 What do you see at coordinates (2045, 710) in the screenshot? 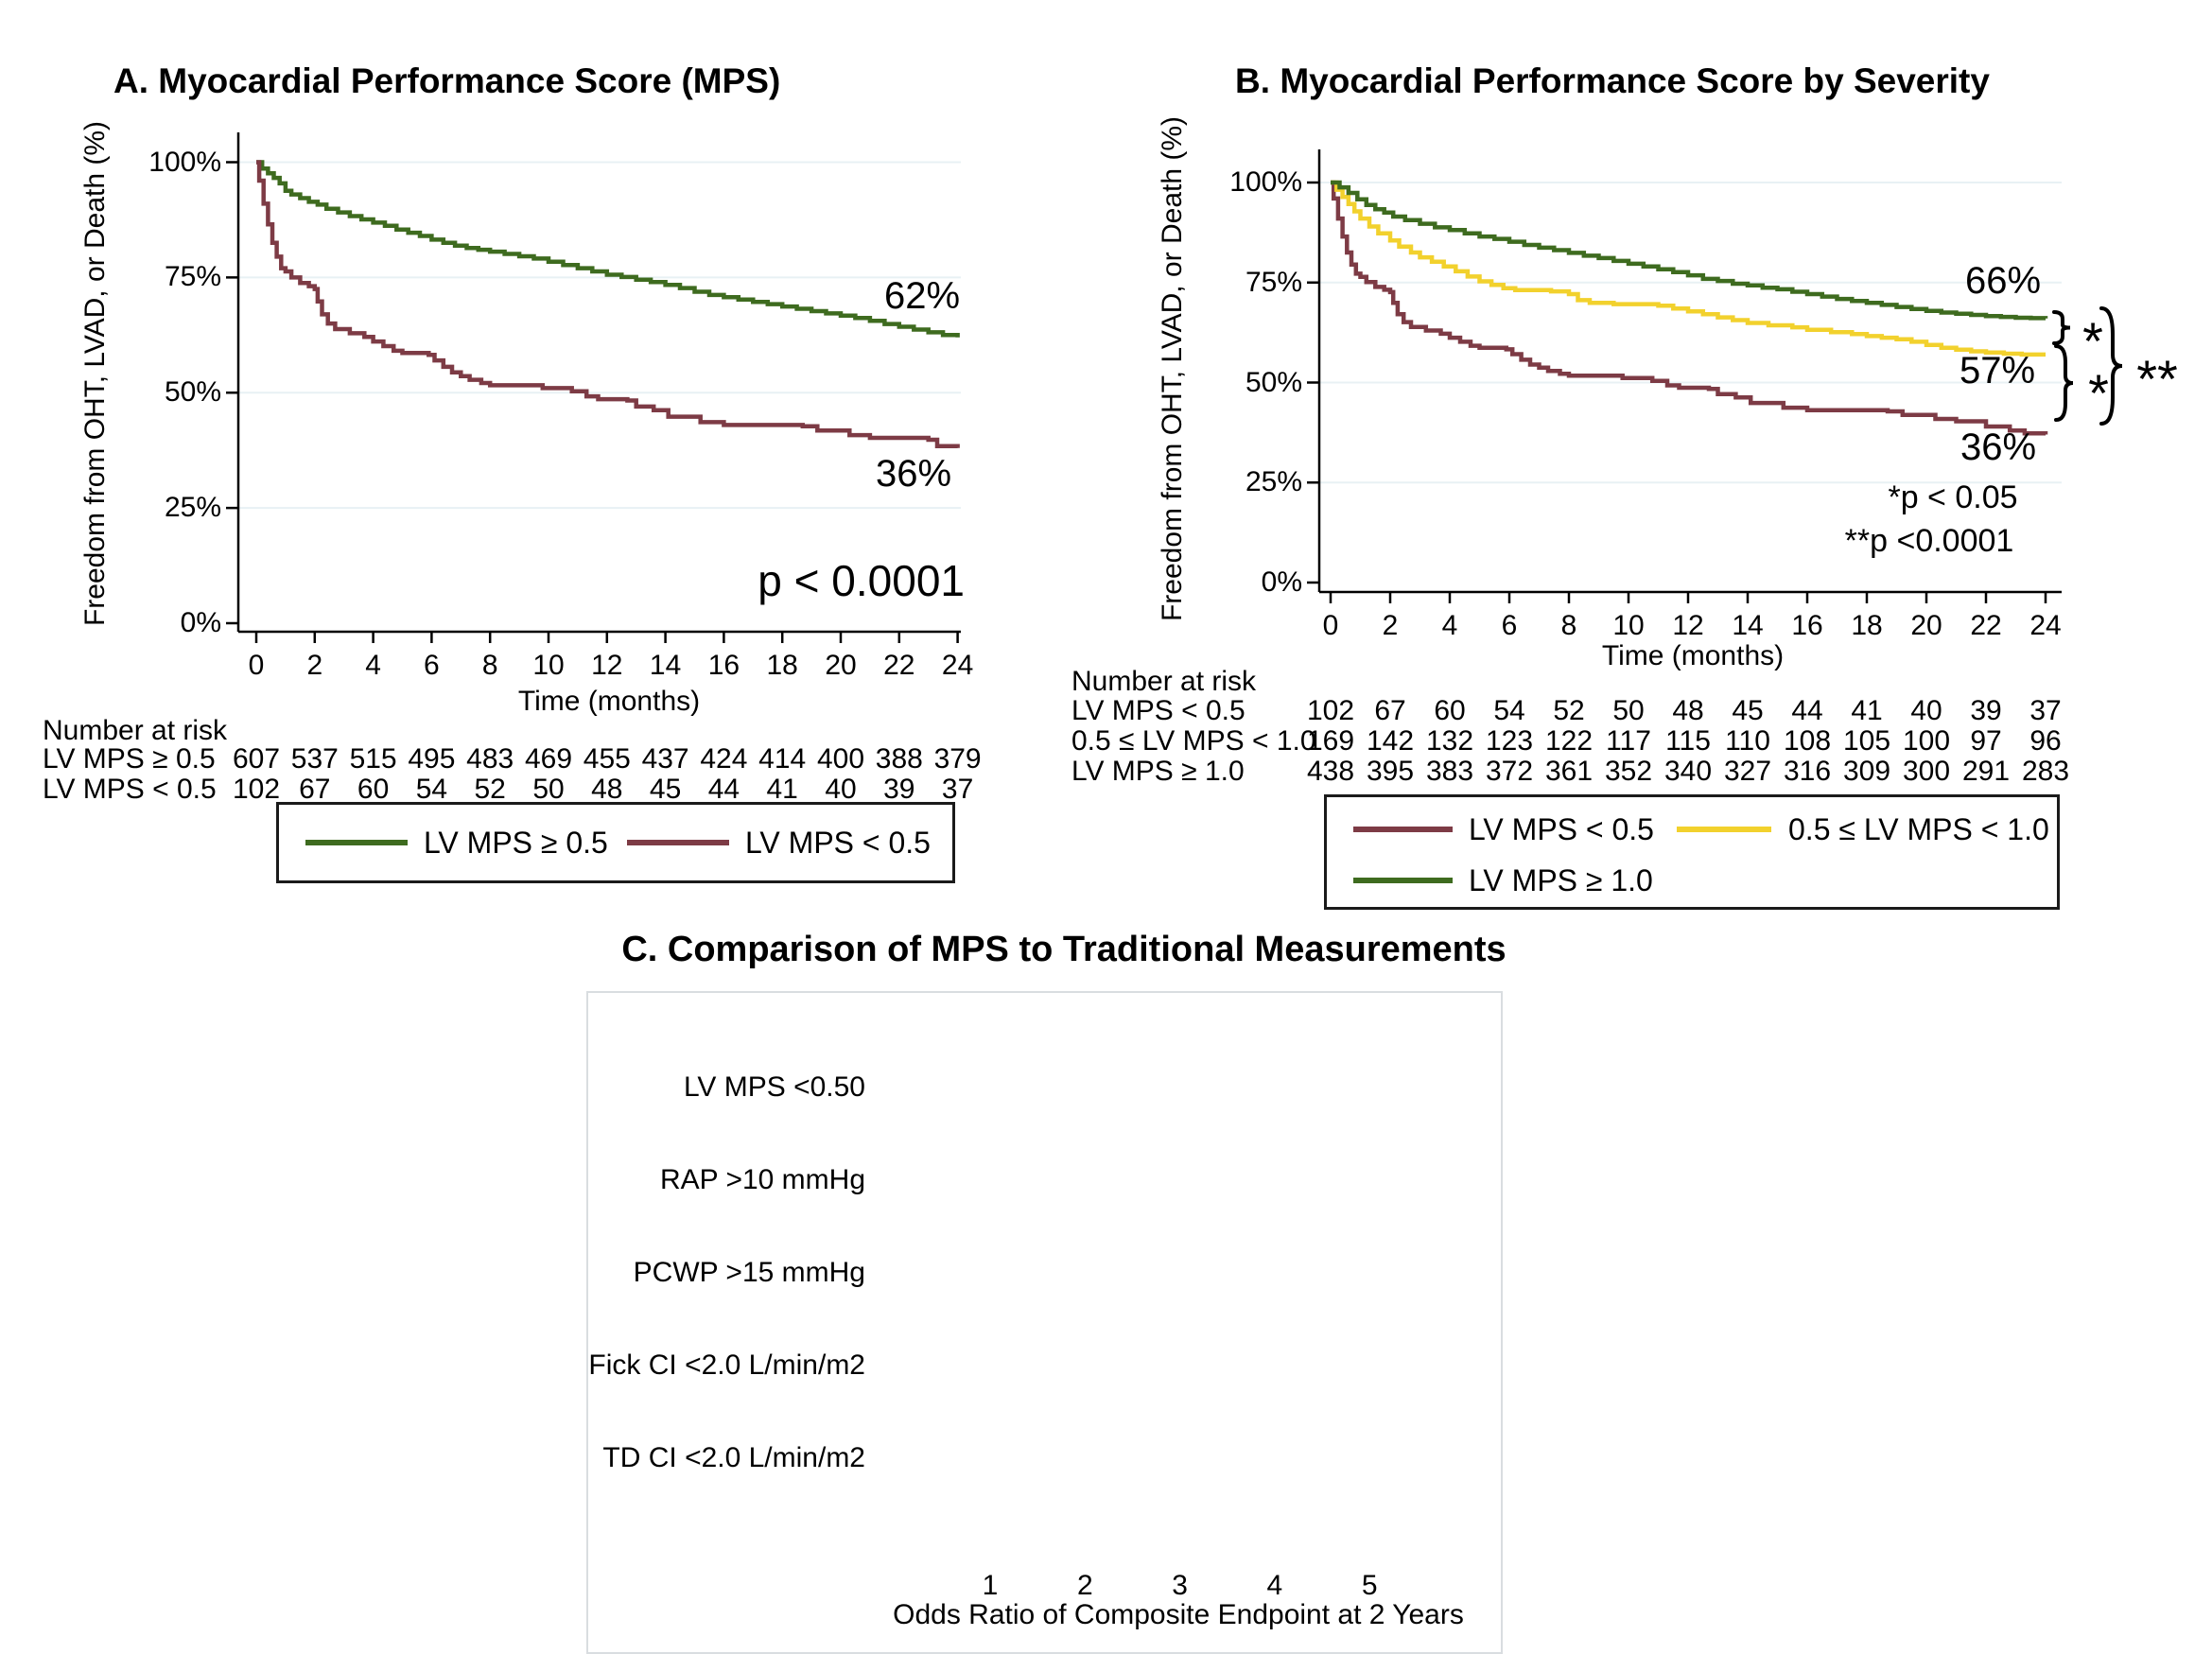
I see `risk-count: 37` at bounding box center [2045, 710].